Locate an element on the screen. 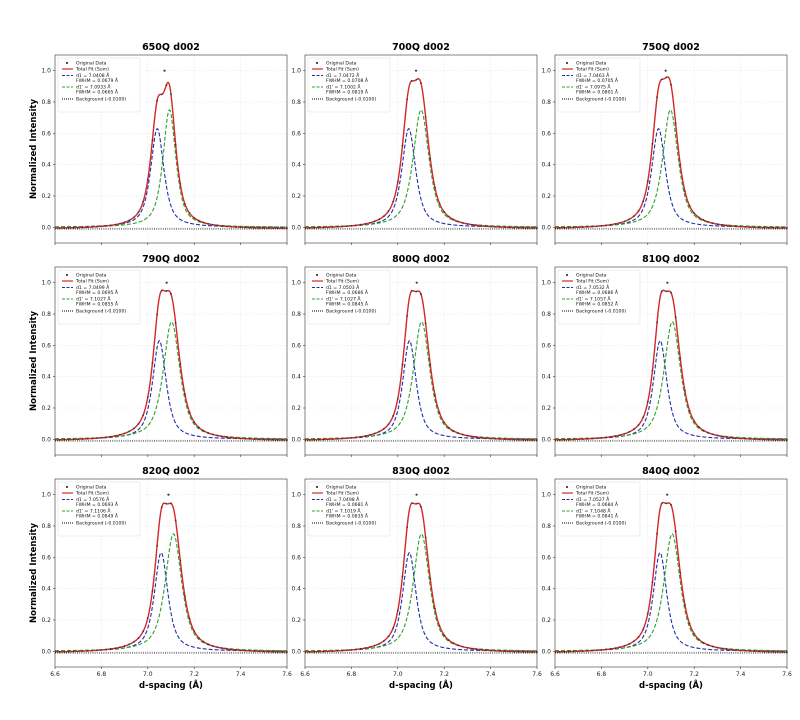 This screenshot has height=720, width=800. legend-fwhm1: FWHM = 0.0686 Å is located at coordinates (347, 292).